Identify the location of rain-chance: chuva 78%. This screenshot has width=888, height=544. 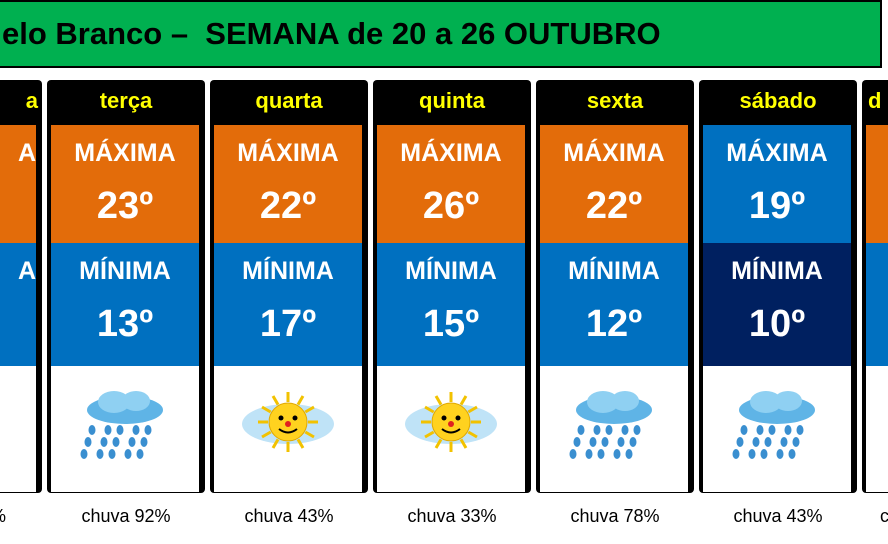
(615, 516).